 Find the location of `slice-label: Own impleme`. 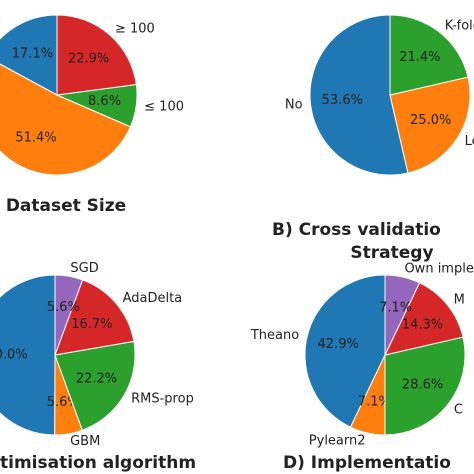

slice-label: Own impleme is located at coordinates (439, 269).